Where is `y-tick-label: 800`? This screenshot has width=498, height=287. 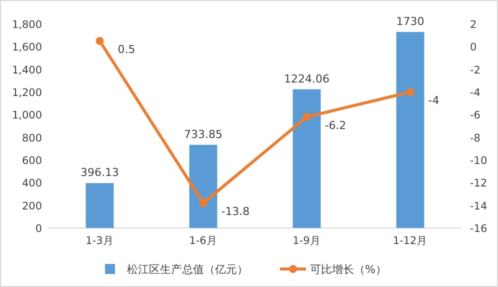 y-tick-label: 800 is located at coordinates (32, 138).